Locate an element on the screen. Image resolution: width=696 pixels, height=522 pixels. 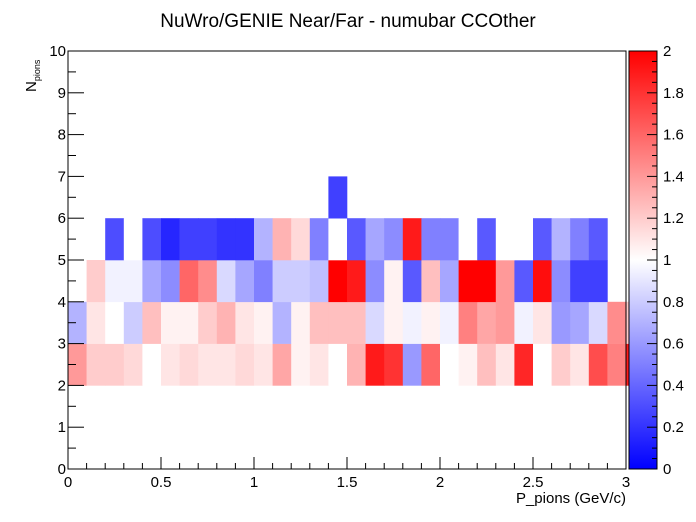
color-scale-bar: 0 0.2 0.4 0.6 0.8 1 1.2 1.4 1.6 1.8 2 is located at coordinates (656, 260).